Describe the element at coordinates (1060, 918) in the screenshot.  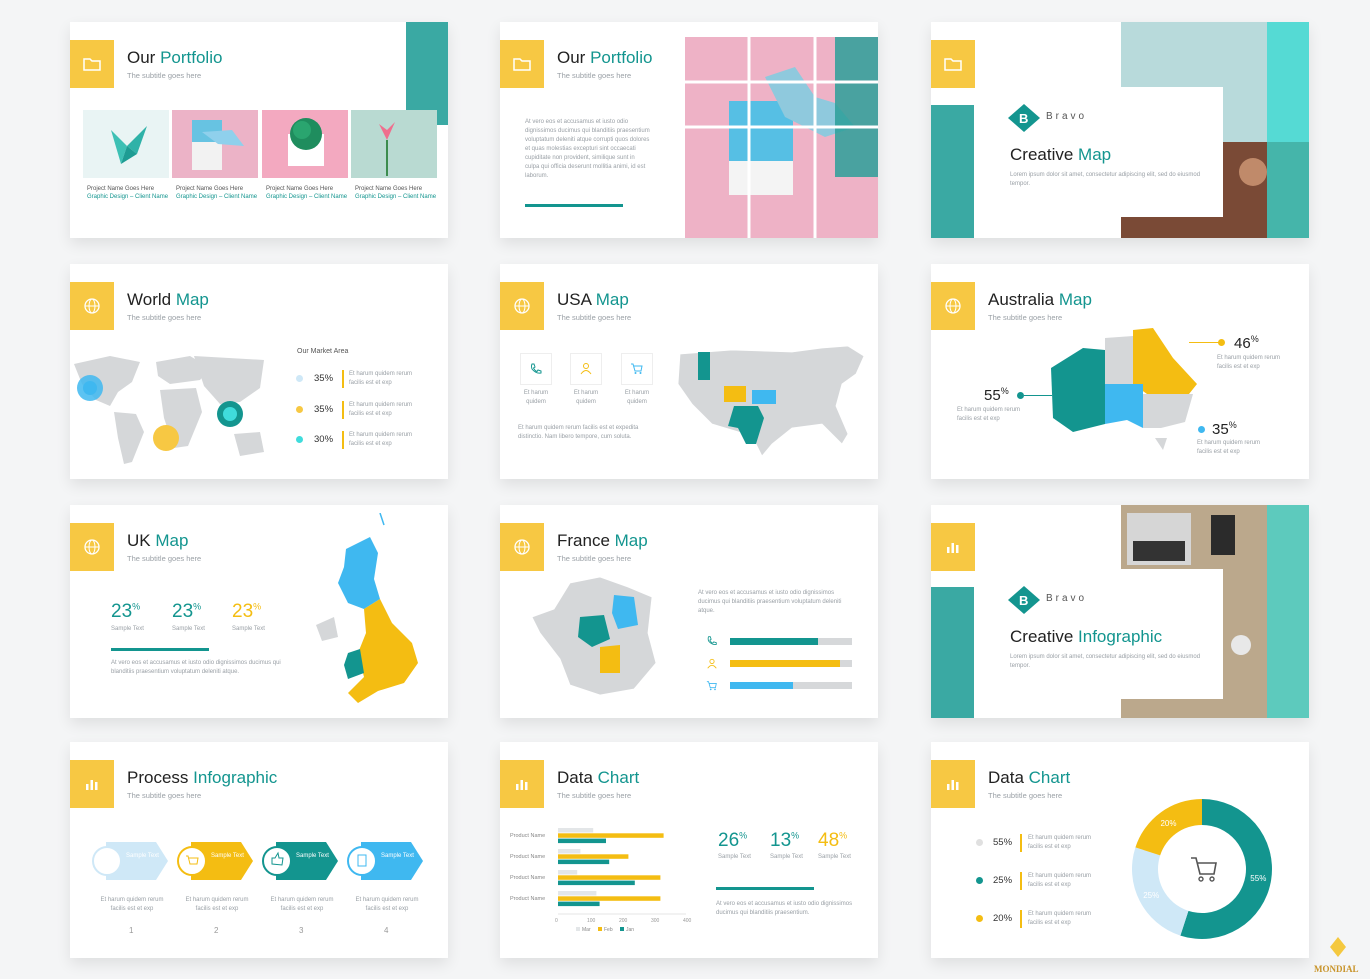
I see `legend-text: Et harum quidem rerum facilis est et exp` at that location.